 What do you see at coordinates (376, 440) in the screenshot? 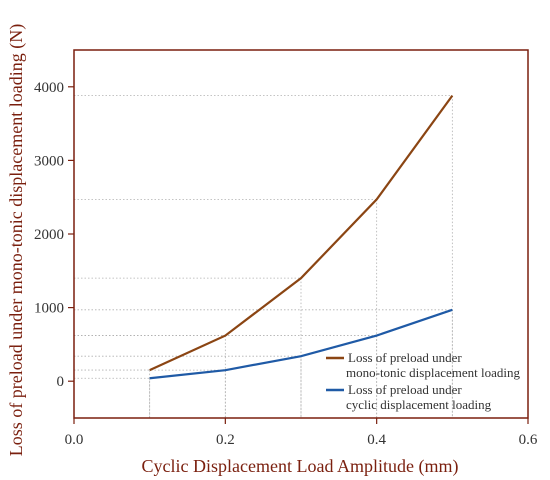
I see `x-tick-label: 0.4` at bounding box center [376, 440].